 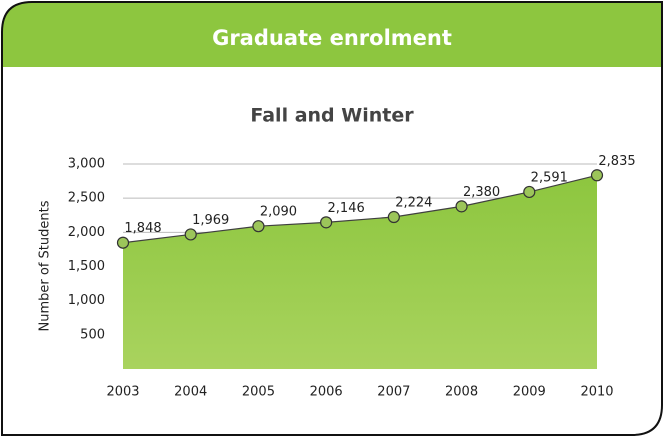 I want to click on header-bar, so click(x=332, y=34).